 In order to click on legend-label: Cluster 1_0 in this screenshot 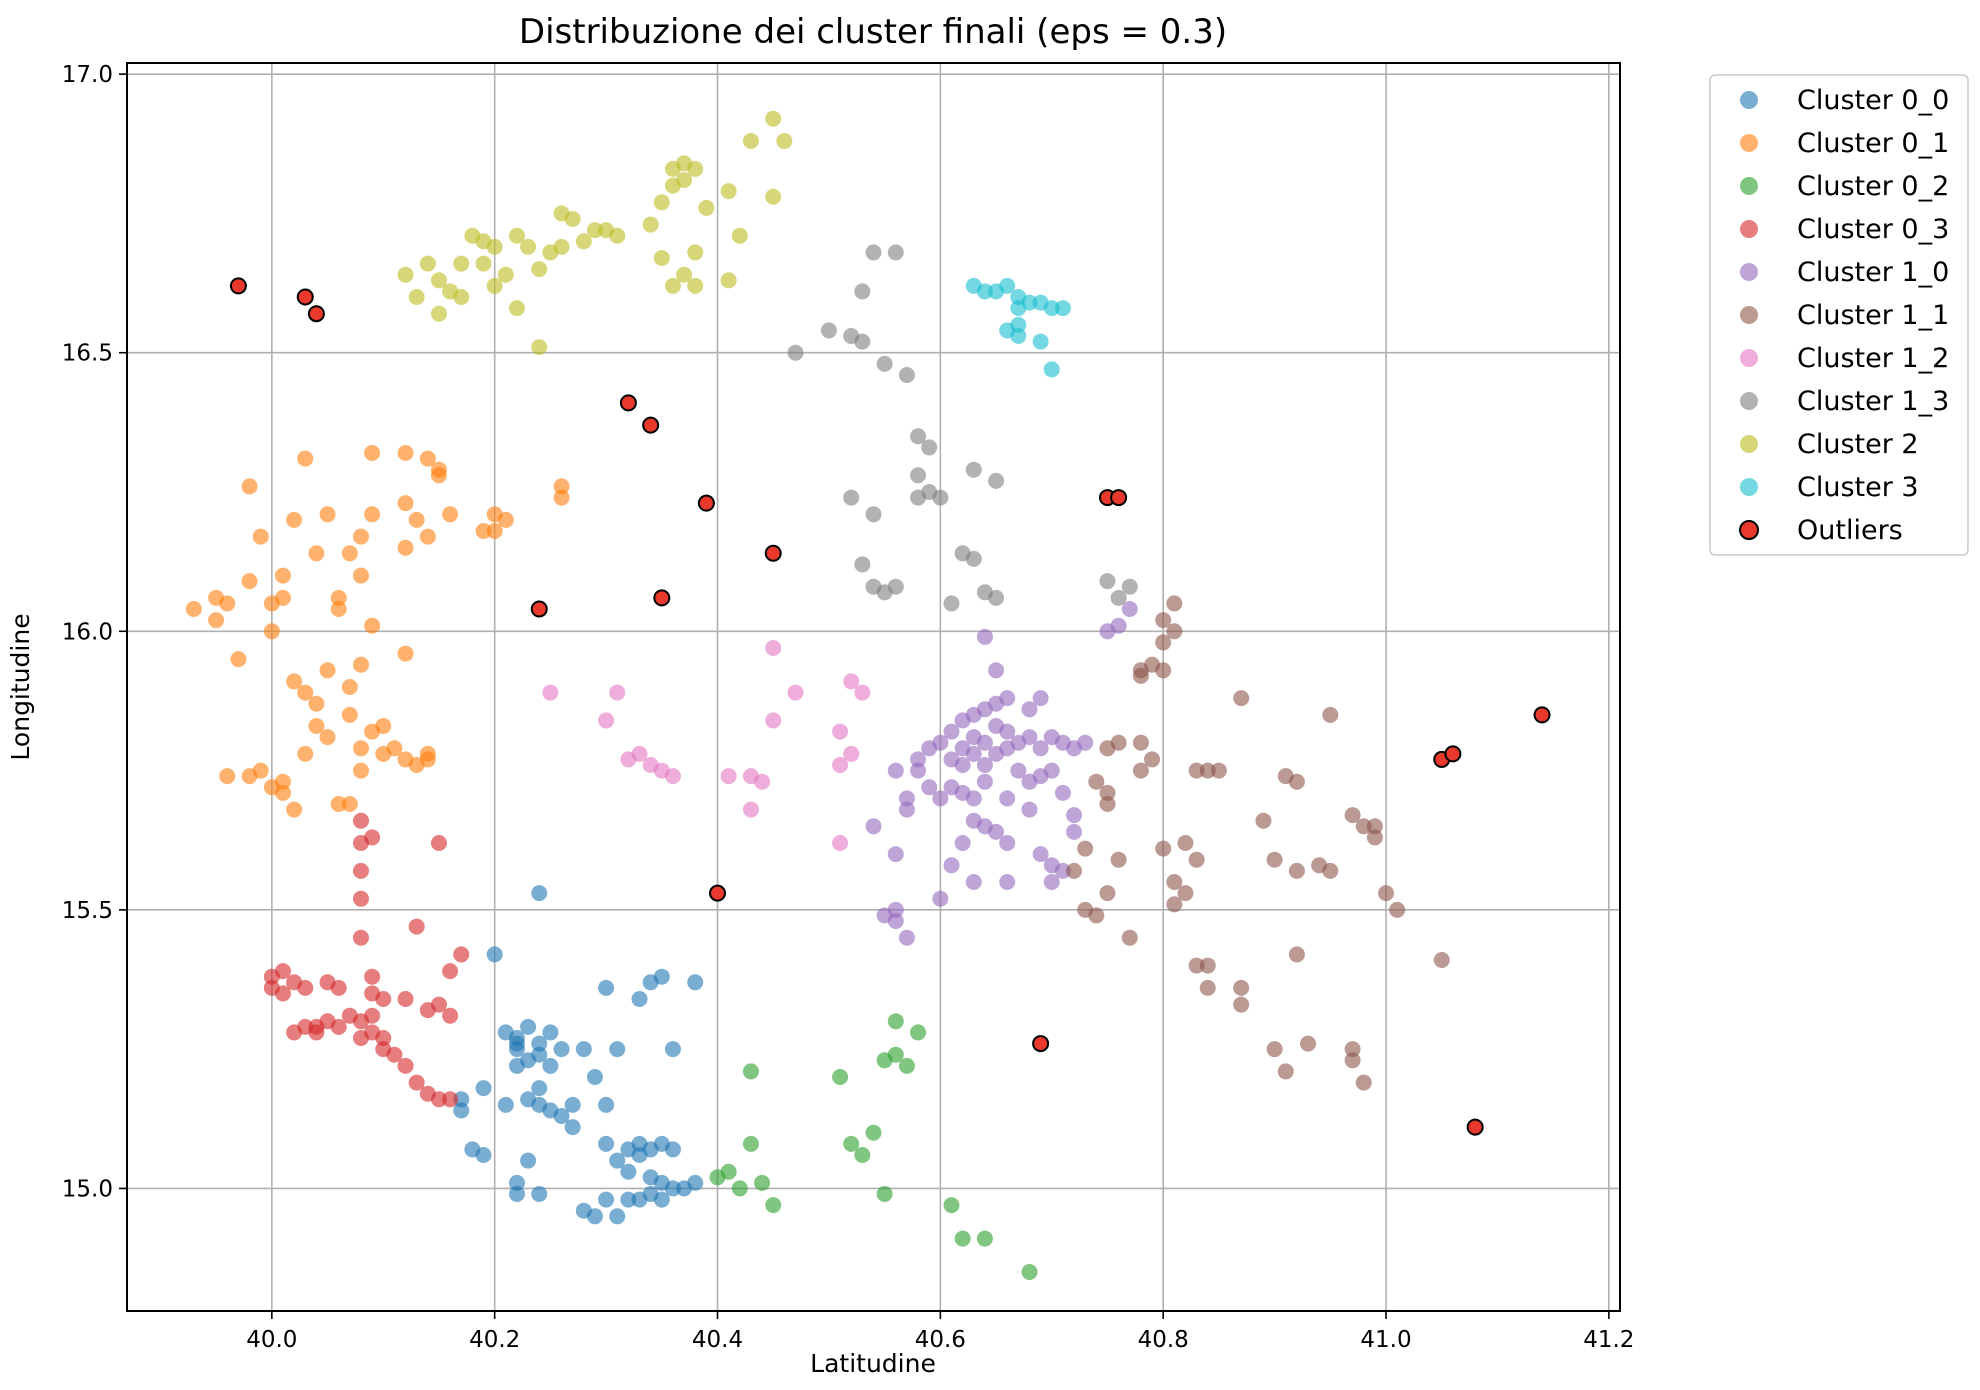, I will do `click(1873, 272)`.